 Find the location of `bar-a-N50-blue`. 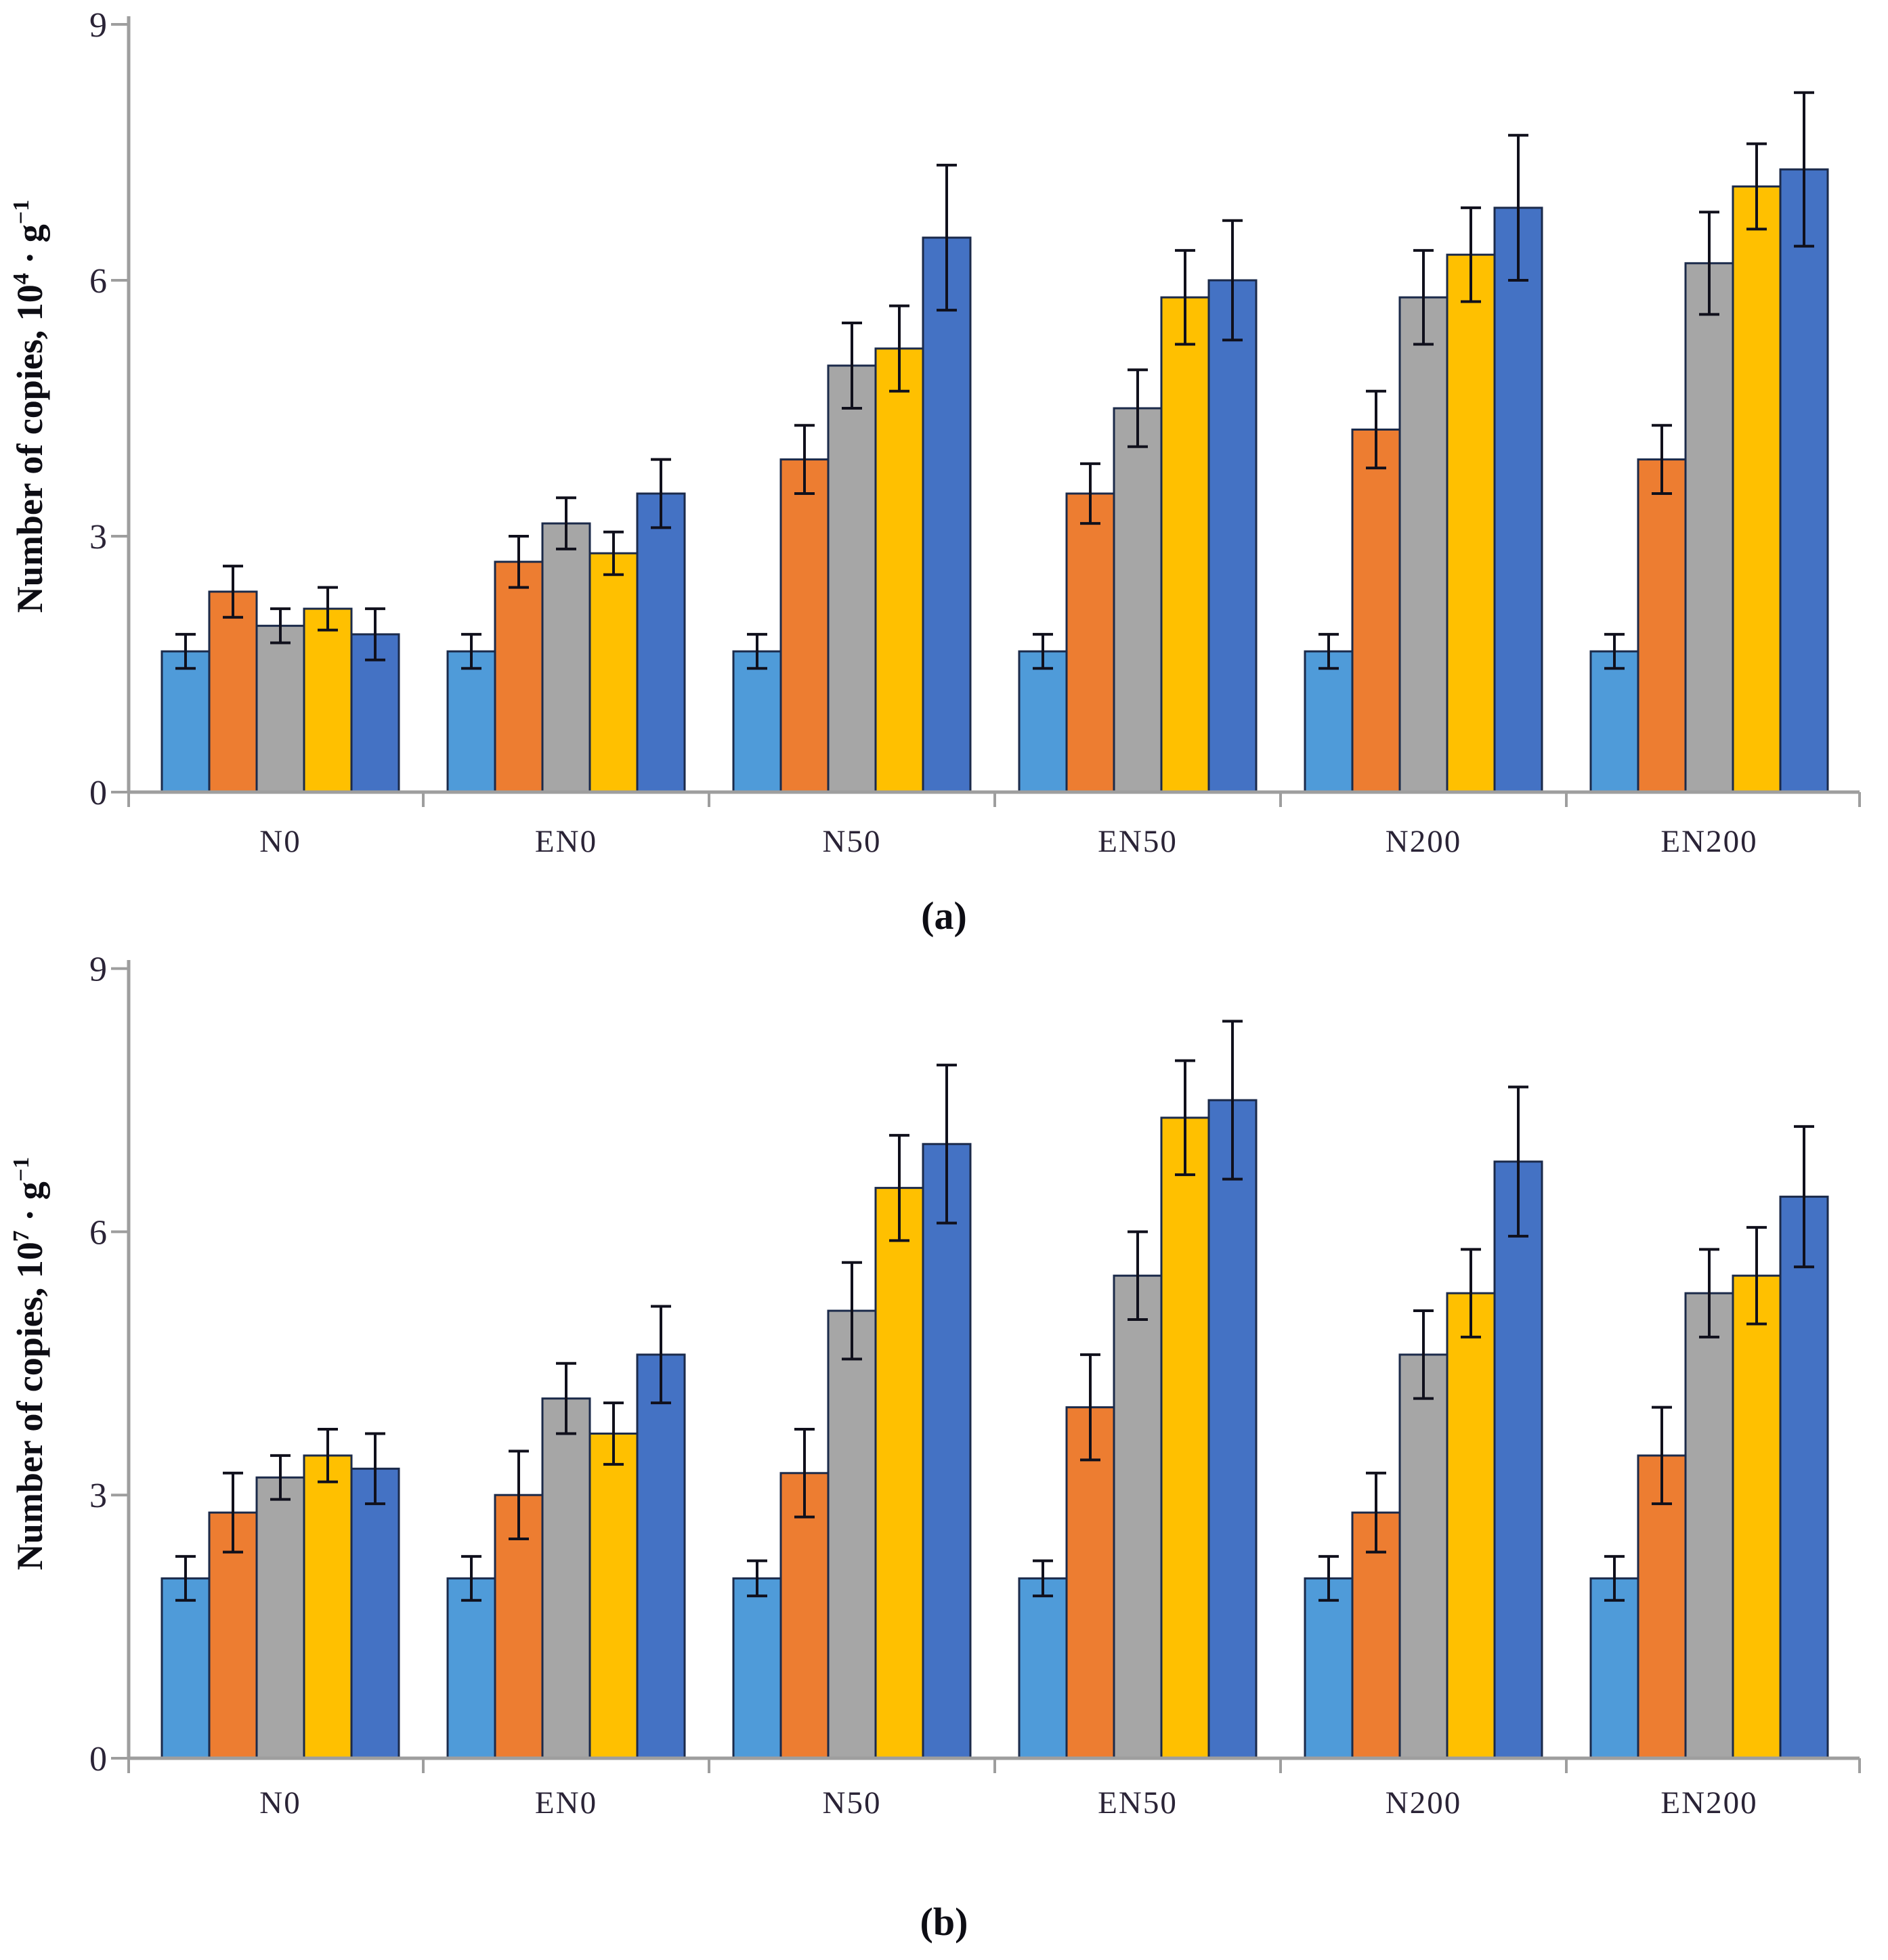

bar-a-N50-blue is located at coordinates (947, 514).